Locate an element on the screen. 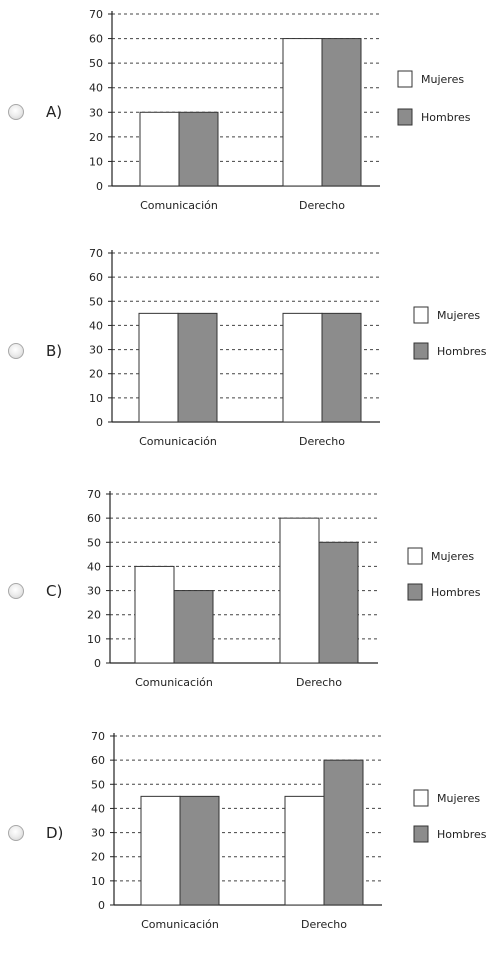 The width and height of the screenshot is (499, 957). option-label: A) is located at coordinates (54, 112).